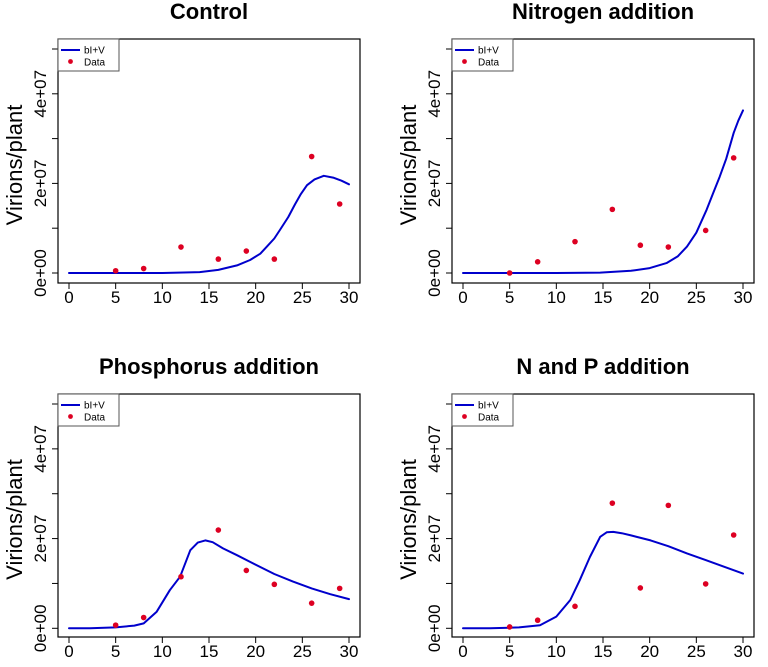 The width and height of the screenshot is (768, 667). What do you see at coordinates (603, 12) in the screenshot?
I see `panel-title: Nitrogen addition` at bounding box center [603, 12].